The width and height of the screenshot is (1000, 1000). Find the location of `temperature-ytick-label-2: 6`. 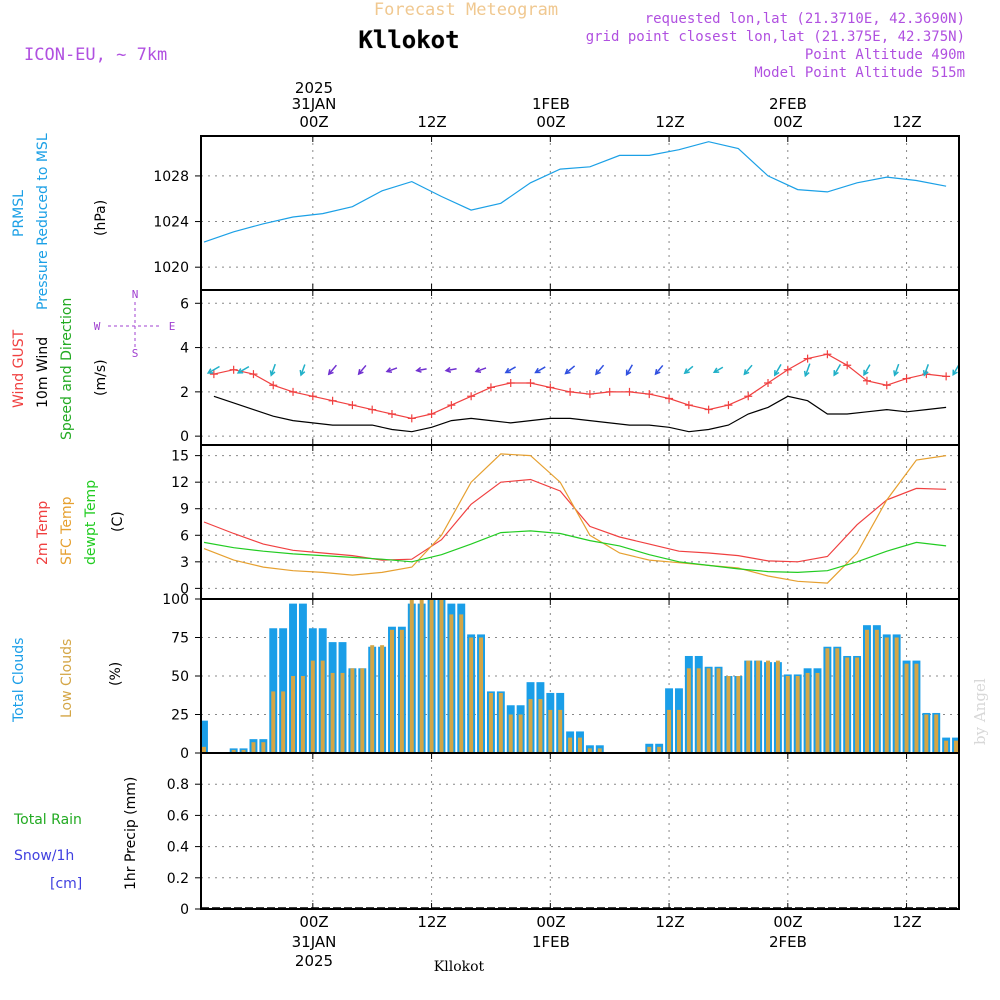

temperature-ytick-label-2: 6 is located at coordinates (184, 536).